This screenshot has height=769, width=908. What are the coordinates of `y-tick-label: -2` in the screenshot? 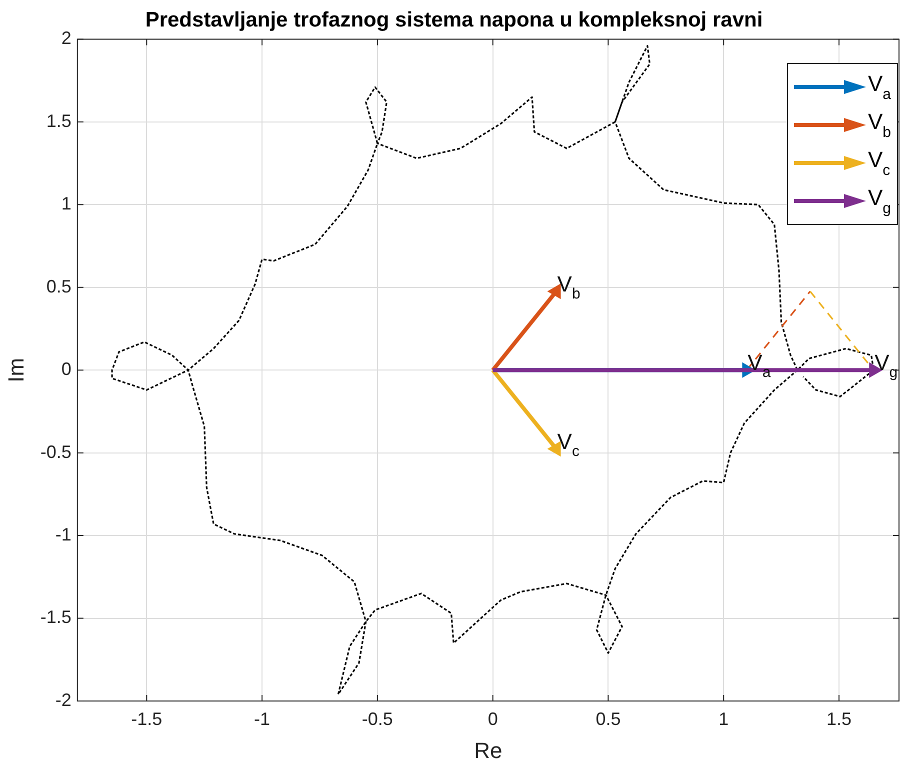 It's located at (63, 700).